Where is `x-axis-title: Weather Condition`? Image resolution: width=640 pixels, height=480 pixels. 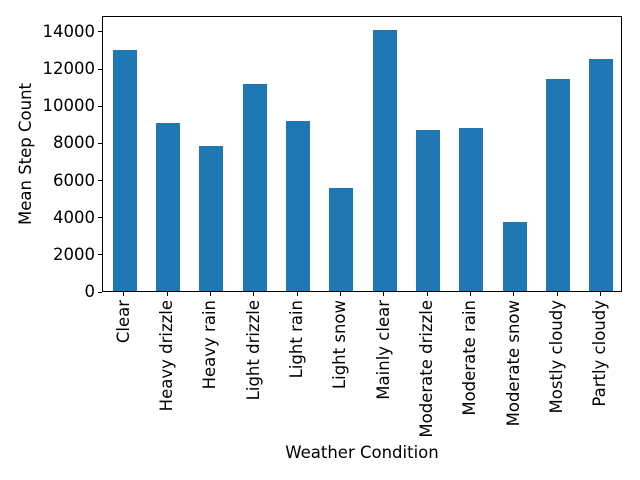
x-axis-title: Weather Condition is located at coordinates (362, 452).